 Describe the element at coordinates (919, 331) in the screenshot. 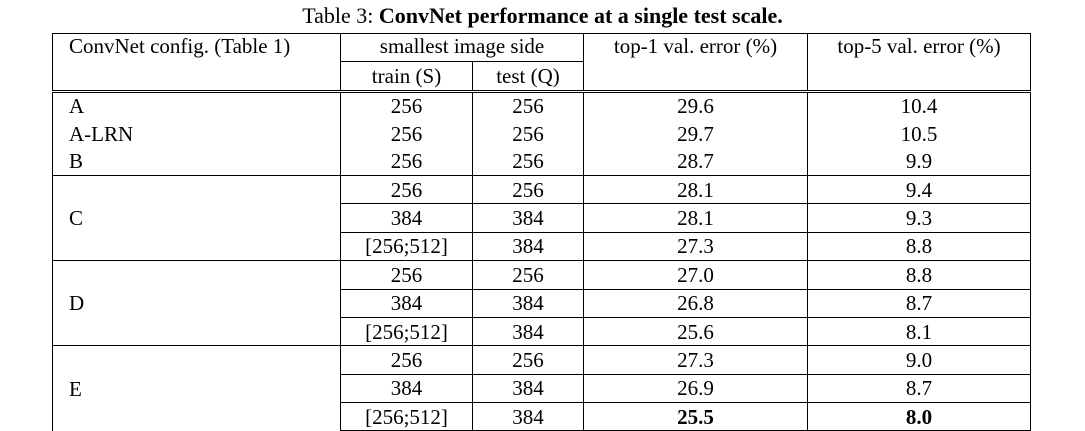

I see `data-cell: 8.1` at that location.